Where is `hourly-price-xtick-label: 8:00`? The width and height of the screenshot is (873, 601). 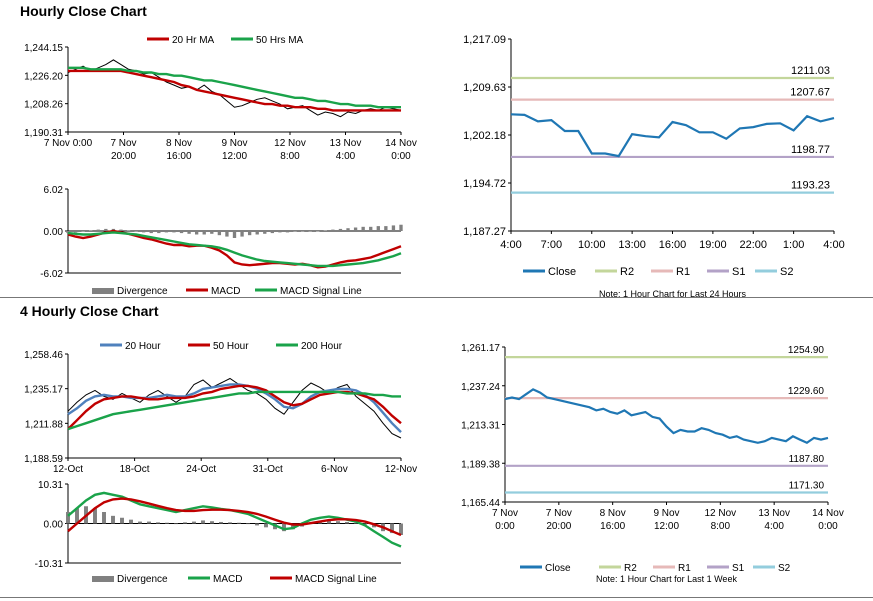
hourly-price-xtick-label: 8:00 is located at coordinates (290, 156).